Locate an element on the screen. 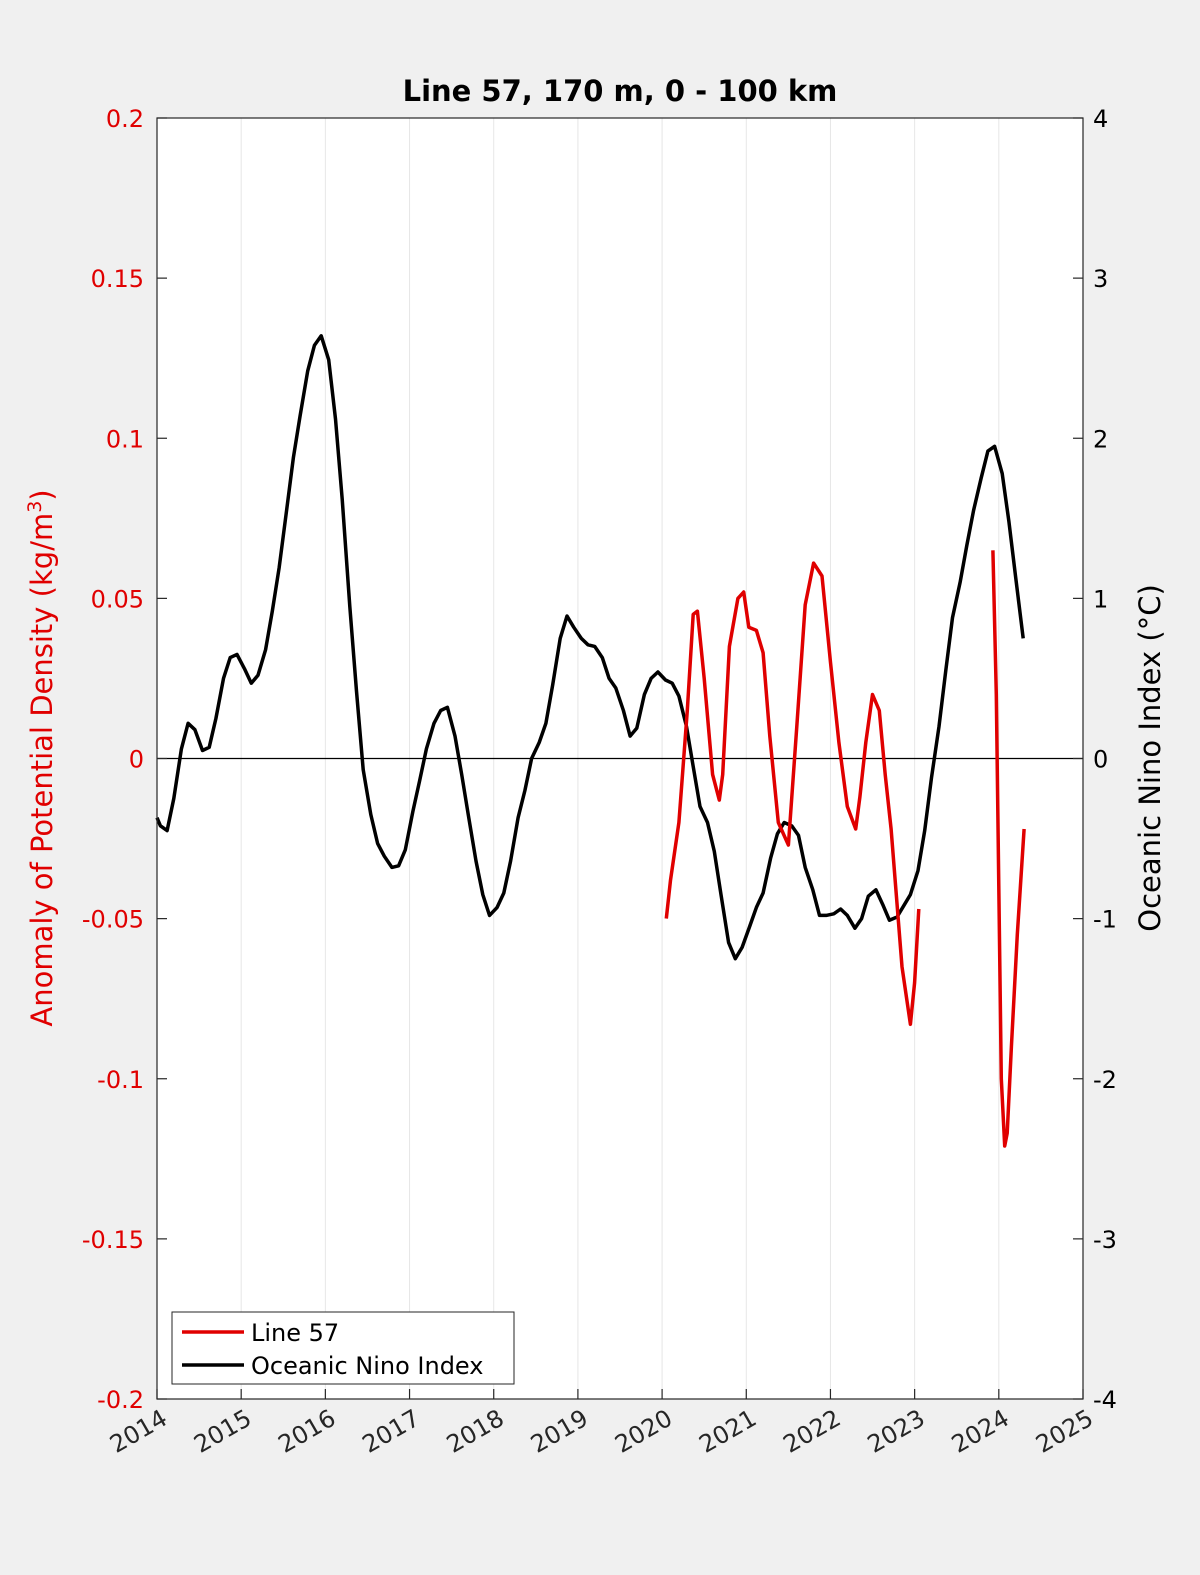  y-left-tick-label: 0 is located at coordinates (136, 760).